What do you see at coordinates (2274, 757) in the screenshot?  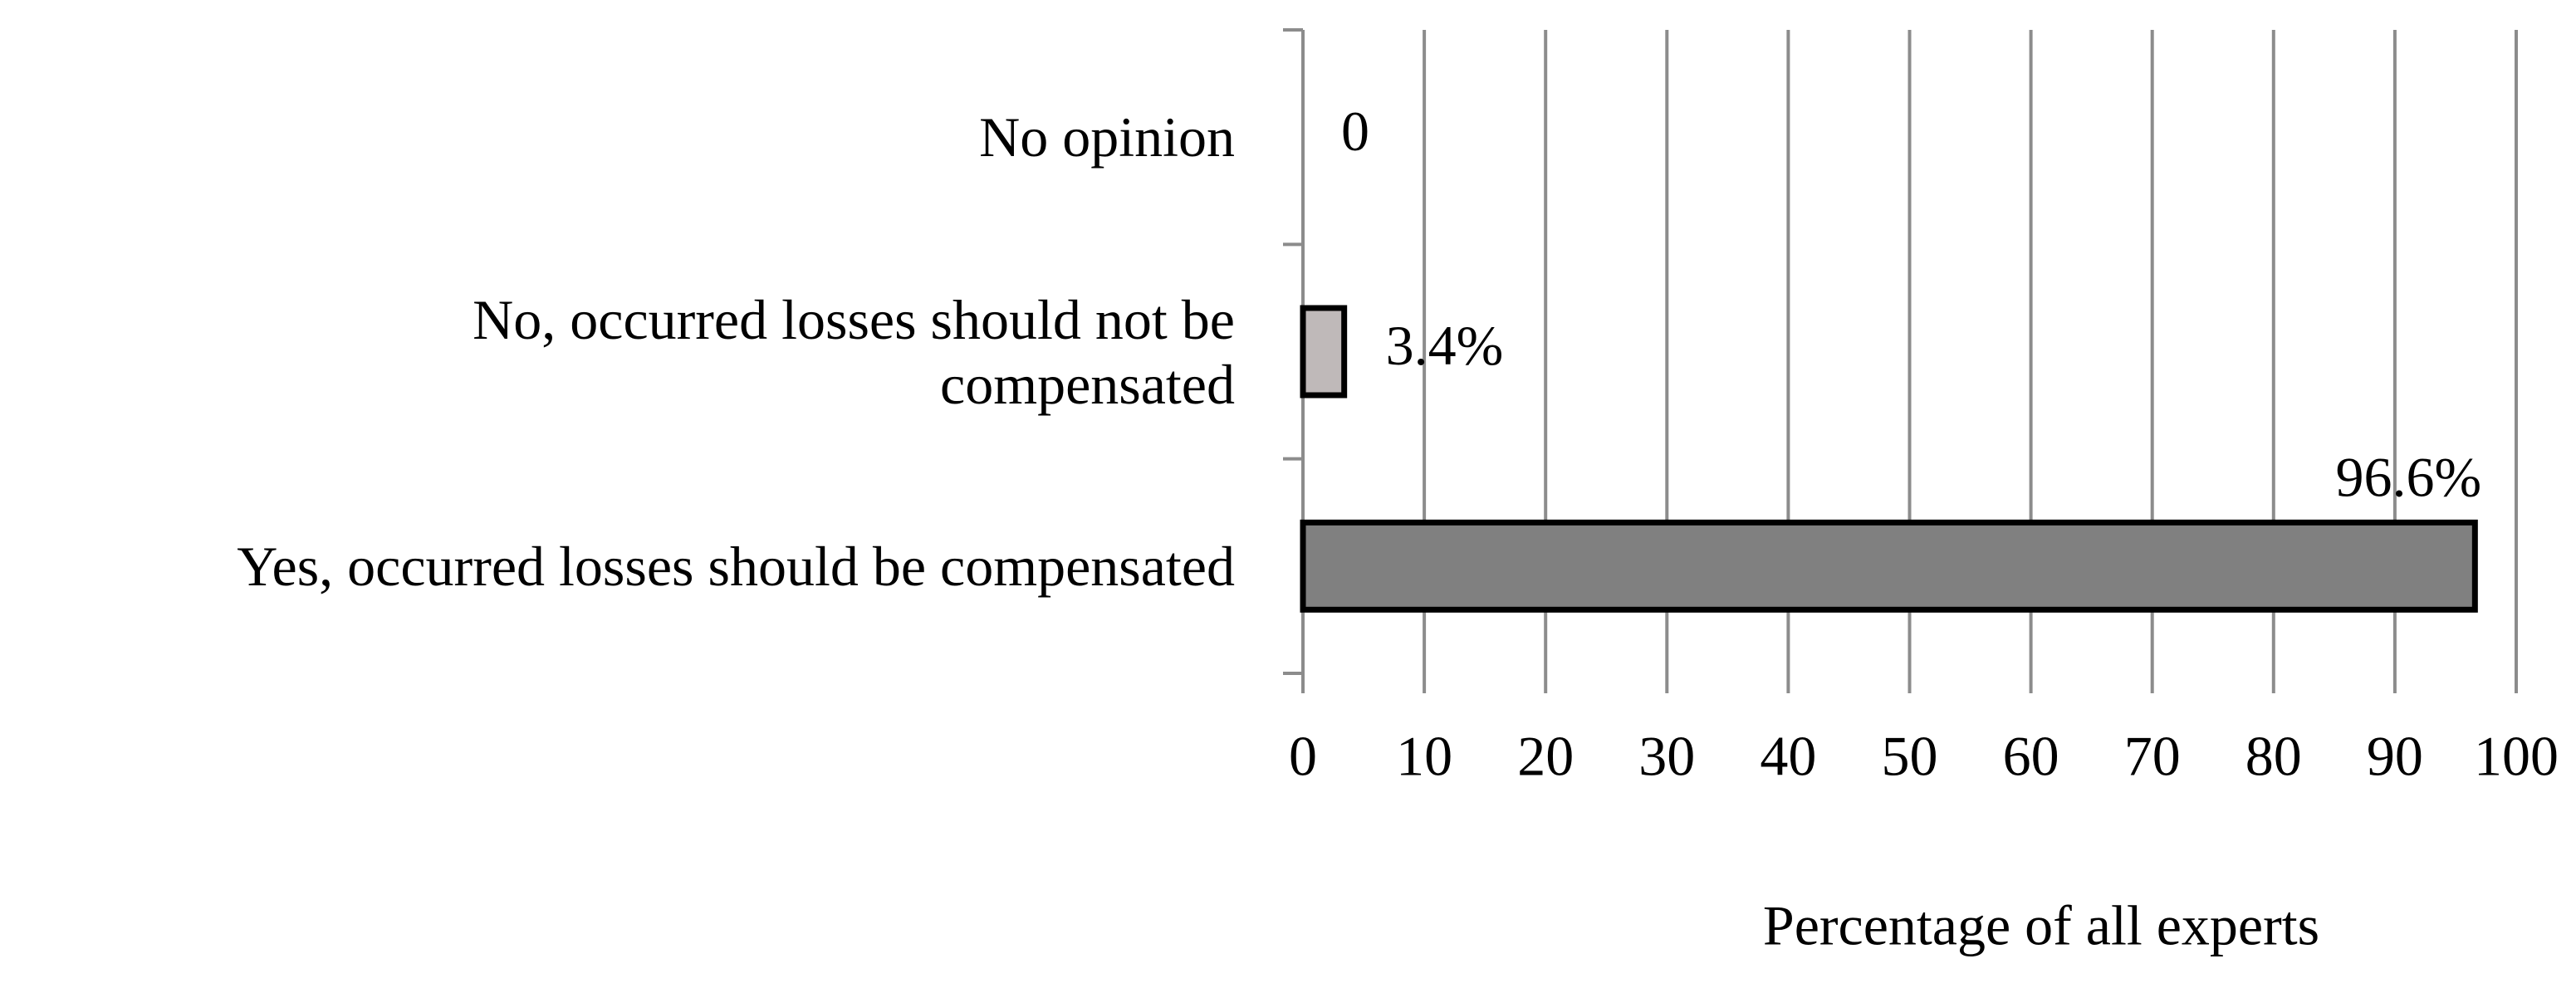 I see `x-tick-label: 80` at bounding box center [2274, 757].